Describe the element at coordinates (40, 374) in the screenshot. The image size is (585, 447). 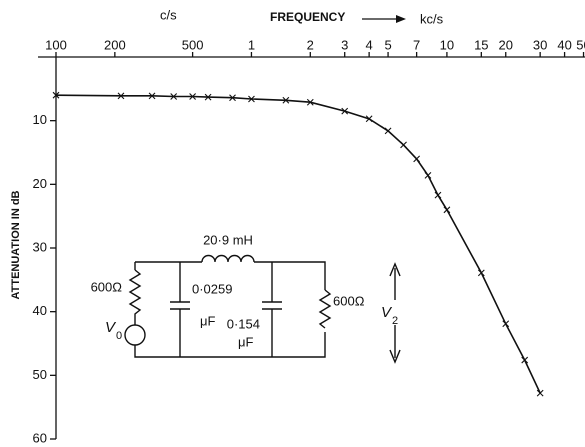
I see `y-tick-label: 50` at that location.